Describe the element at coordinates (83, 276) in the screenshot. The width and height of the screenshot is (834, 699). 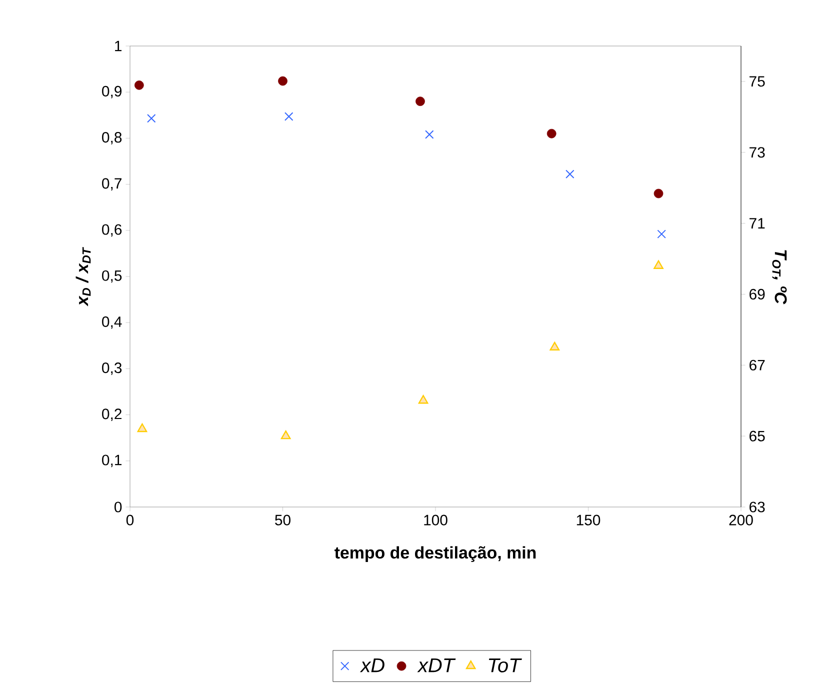
I see `y-axis-title: x$_{D}$ / x$_{DT}$` at that location.